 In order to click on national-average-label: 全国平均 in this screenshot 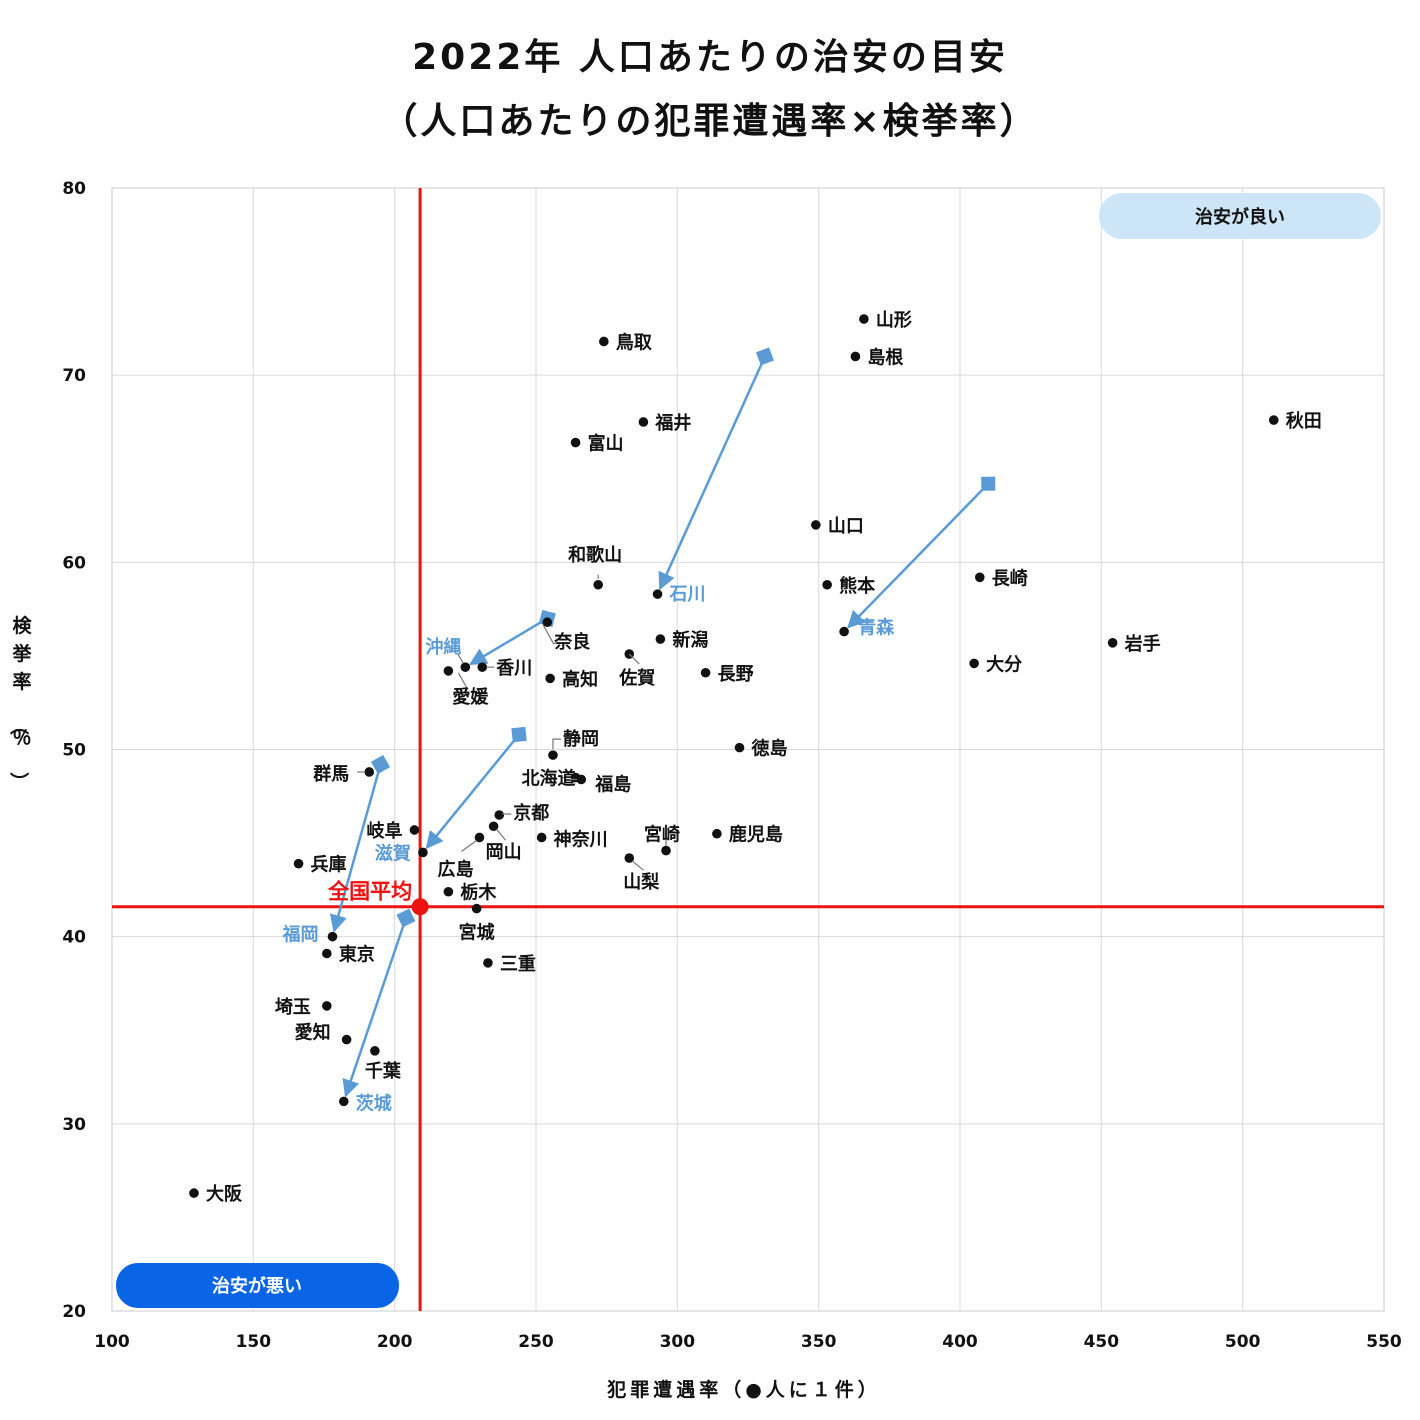, I will do `click(369, 892)`.